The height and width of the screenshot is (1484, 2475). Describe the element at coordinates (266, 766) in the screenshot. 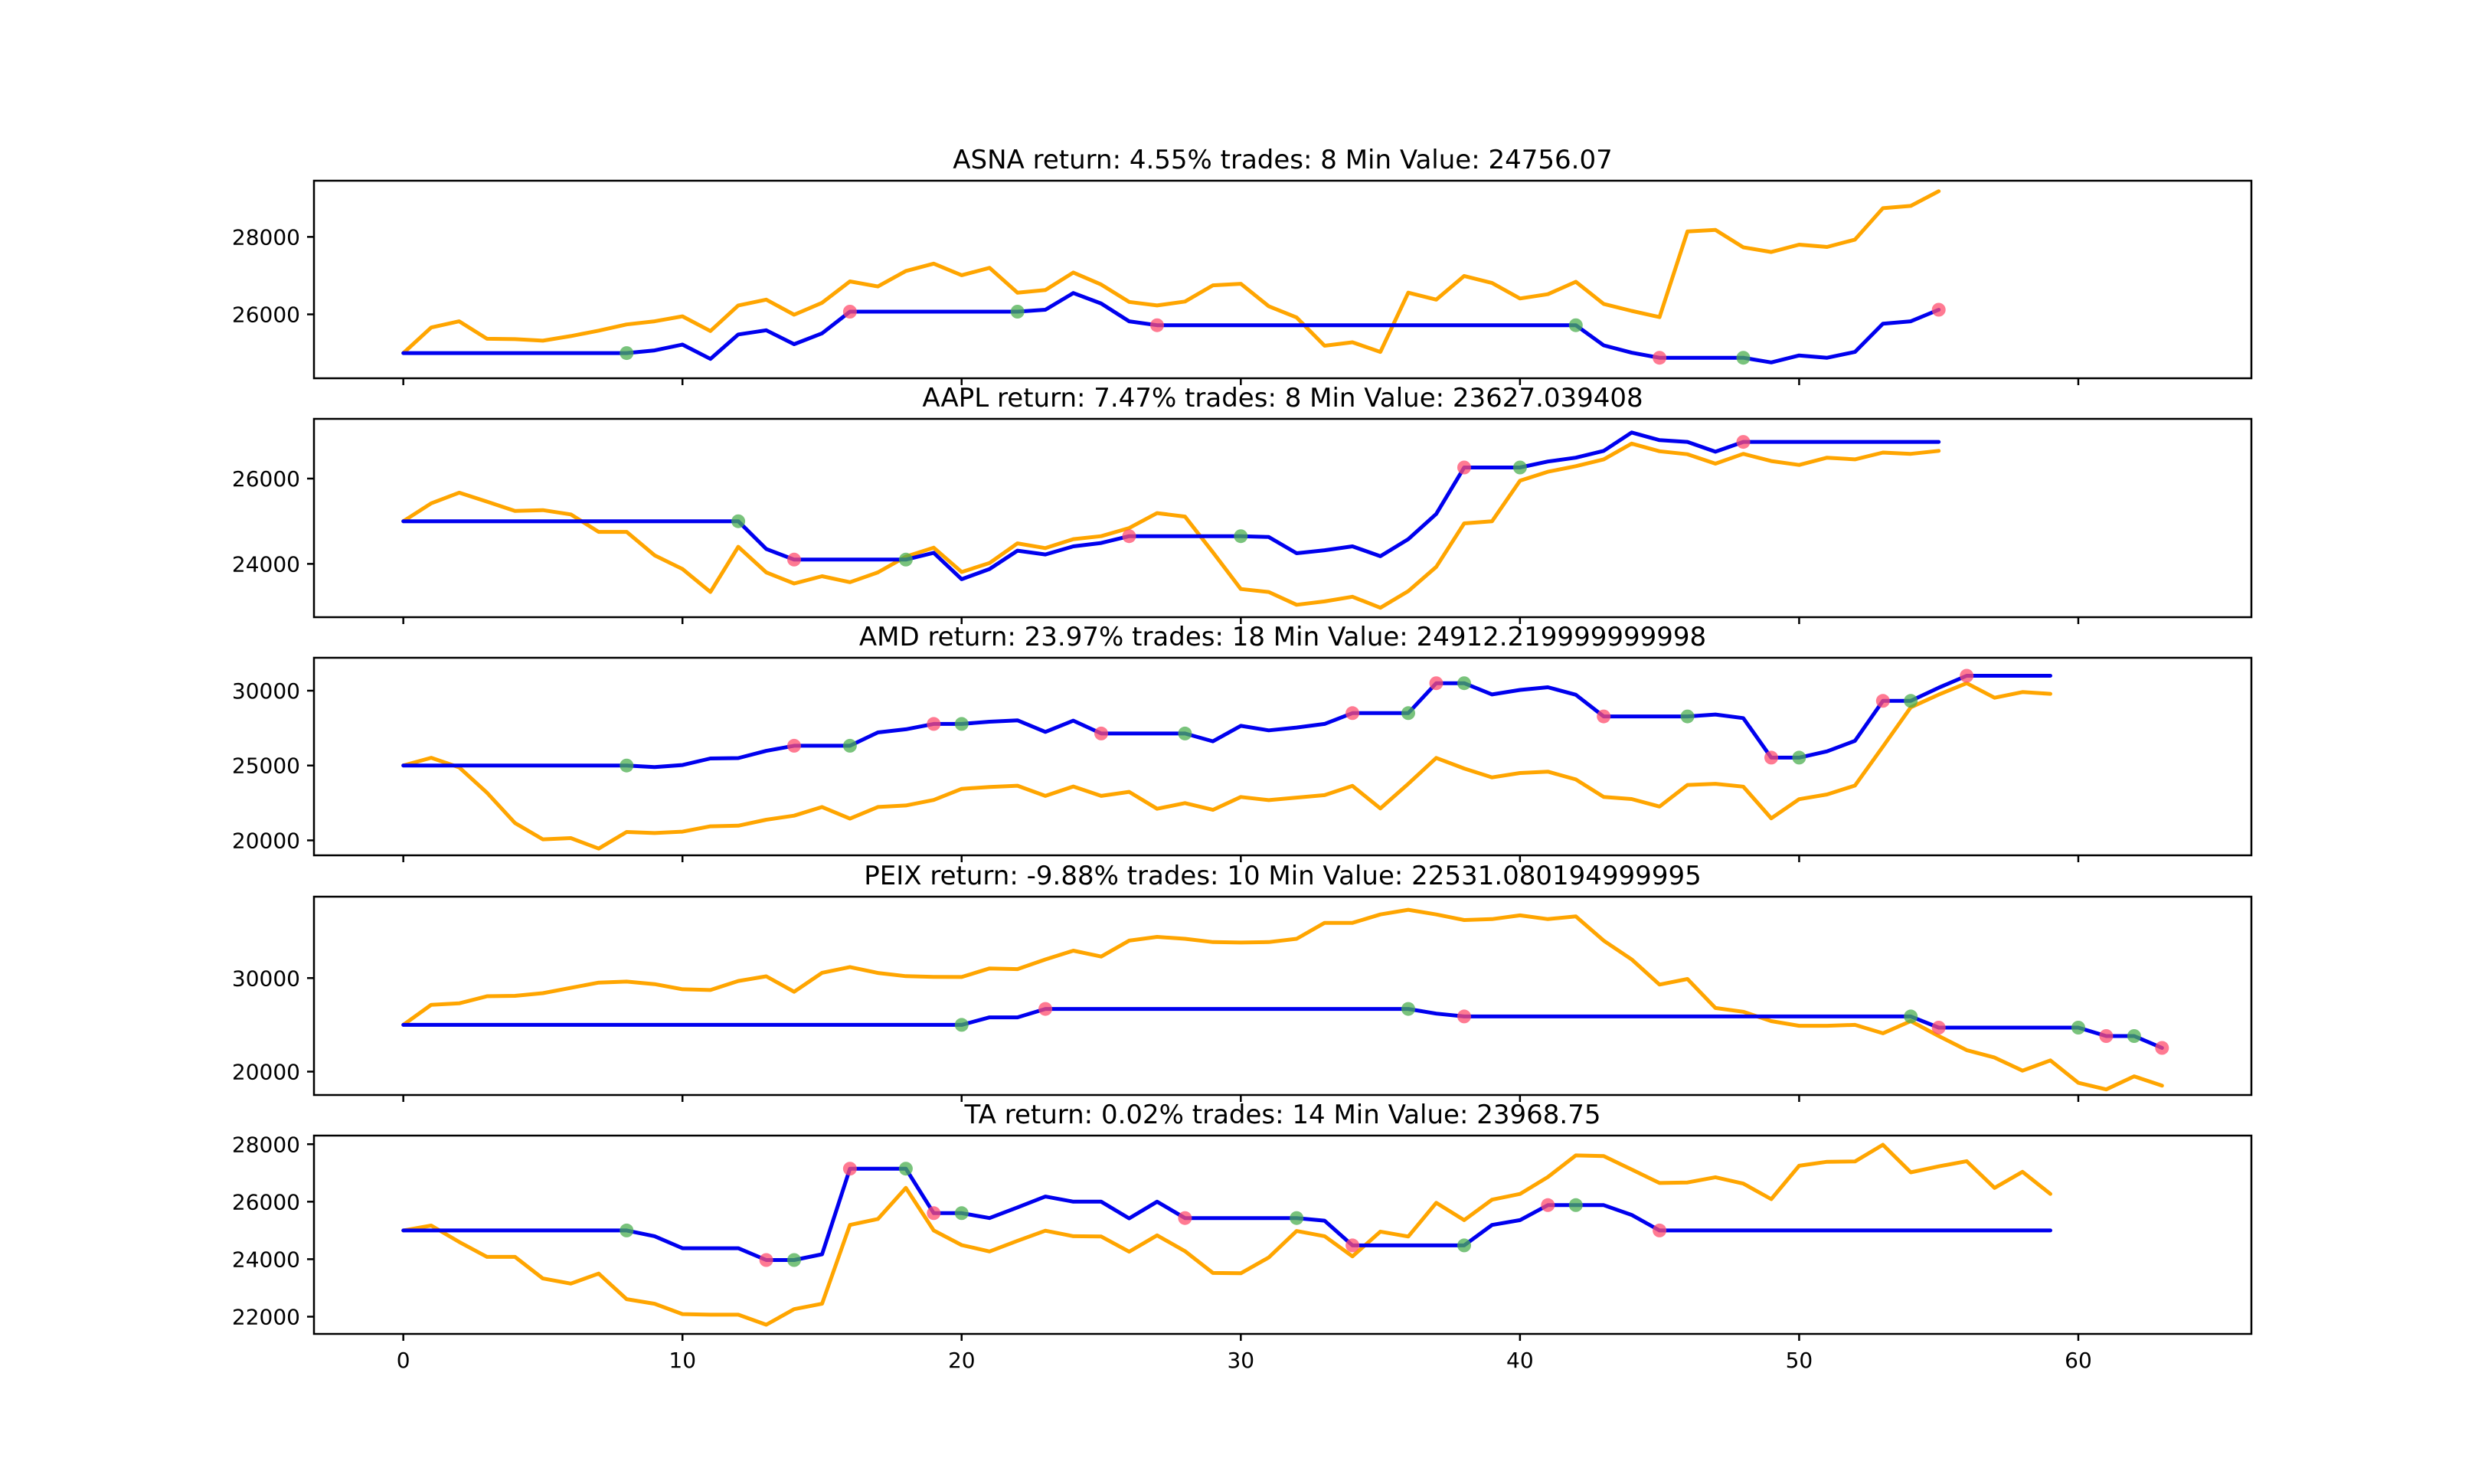

I see `y-tick-label: 25000` at that location.